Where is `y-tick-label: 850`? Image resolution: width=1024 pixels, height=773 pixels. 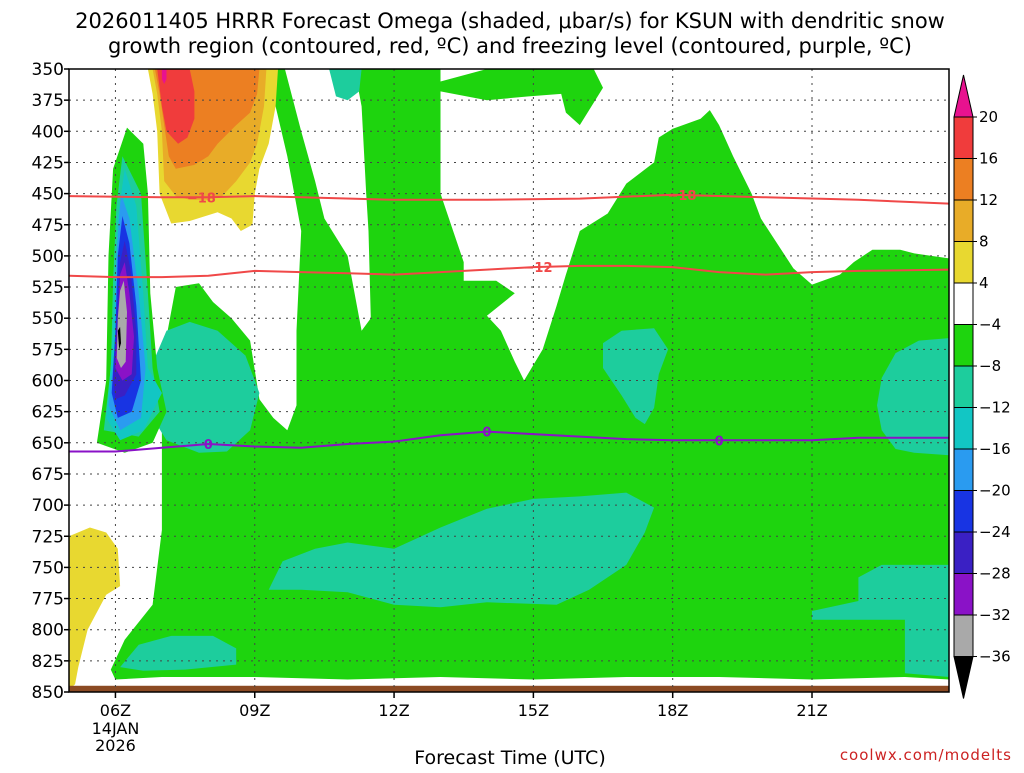
y-tick-label: 850 is located at coordinates (48, 693).